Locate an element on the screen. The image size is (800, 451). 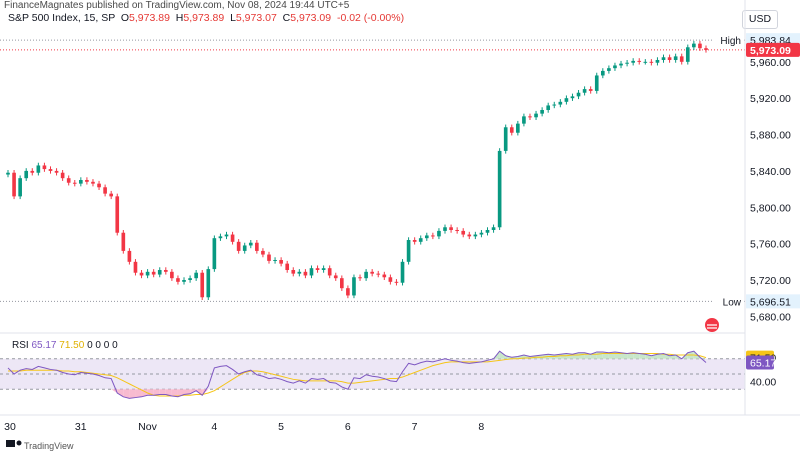
low-key: L is located at coordinates (233, 18).